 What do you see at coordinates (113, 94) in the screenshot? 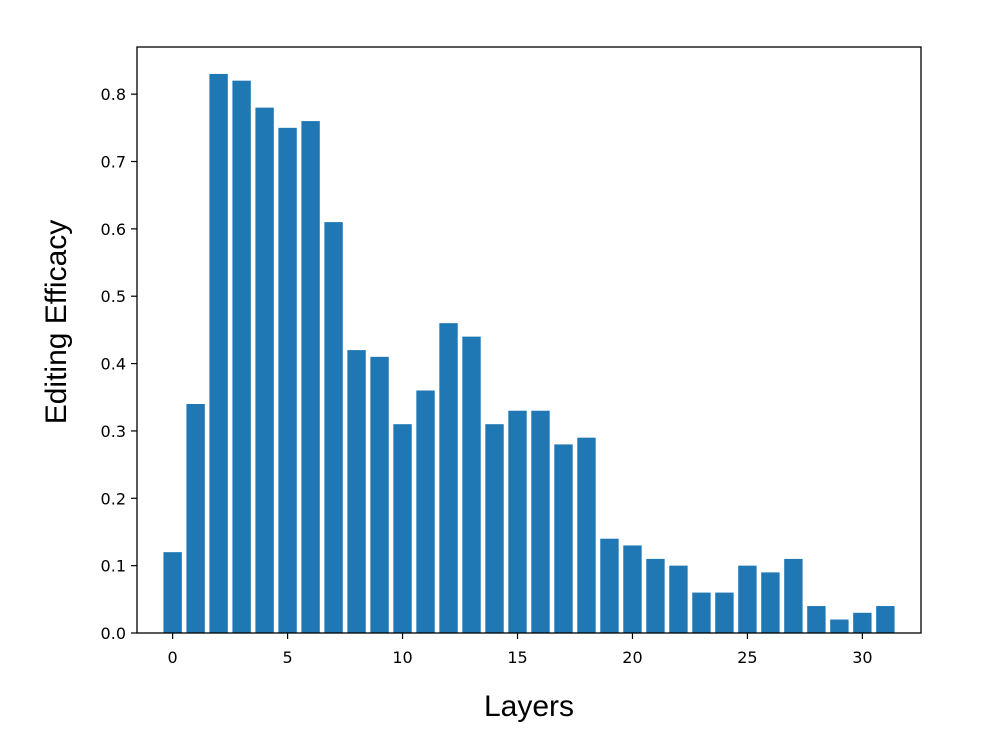
I see `y-tick-label: 0.8` at bounding box center [113, 94].